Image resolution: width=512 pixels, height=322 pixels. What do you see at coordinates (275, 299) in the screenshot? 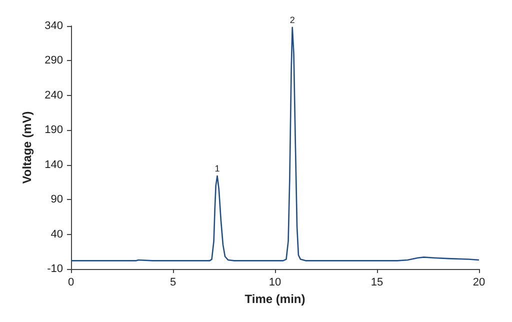
I see `x-axis-title: Time (min)` at bounding box center [275, 299].